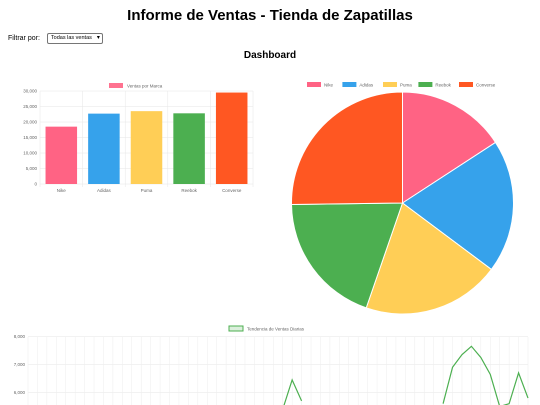 The height and width of the screenshot is (405, 540). I want to click on y-tick-label: 25,000, so click(30, 106).